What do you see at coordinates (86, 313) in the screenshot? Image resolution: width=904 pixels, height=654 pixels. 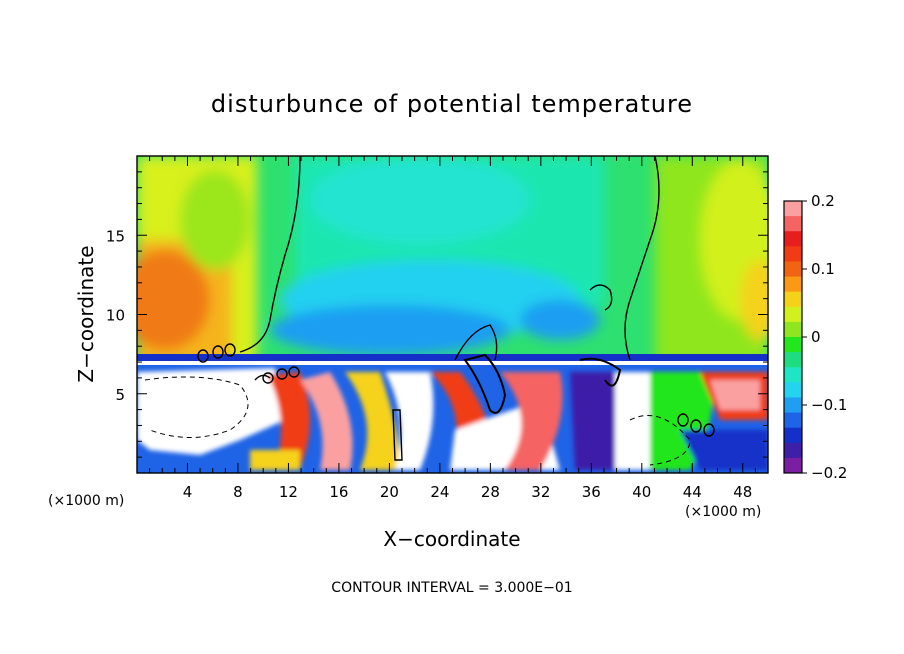 I see `y-axis-label: Z−coordinate` at bounding box center [86, 313].